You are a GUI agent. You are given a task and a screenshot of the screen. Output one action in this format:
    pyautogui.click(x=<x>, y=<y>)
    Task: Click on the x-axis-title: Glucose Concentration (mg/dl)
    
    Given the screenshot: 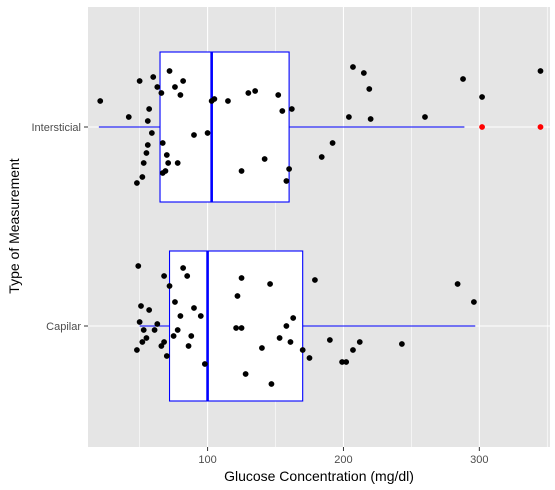 What is the action you would take?
    pyautogui.click(x=319, y=476)
    